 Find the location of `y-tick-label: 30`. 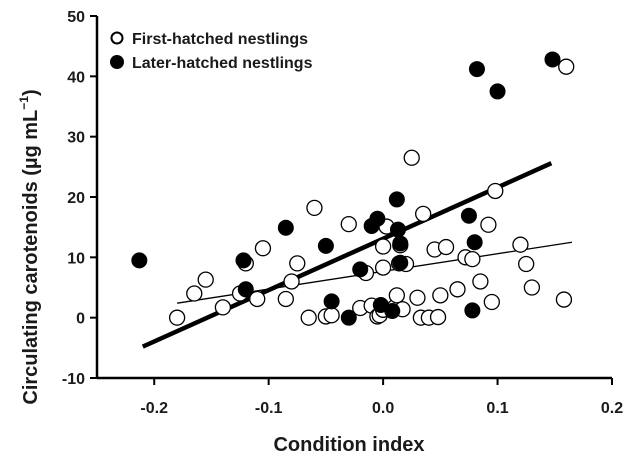

y-tick-label: 30 is located at coordinates (76, 138).